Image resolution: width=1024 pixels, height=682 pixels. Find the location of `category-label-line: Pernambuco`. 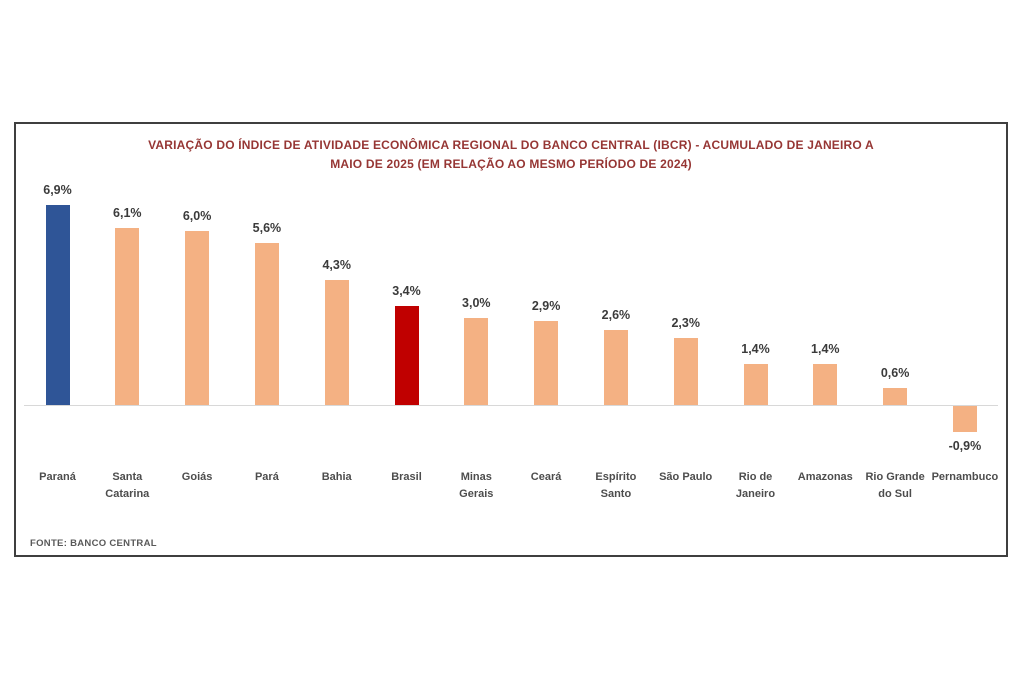

category-label-line: Pernambuco is located at coordinates (965, 477).